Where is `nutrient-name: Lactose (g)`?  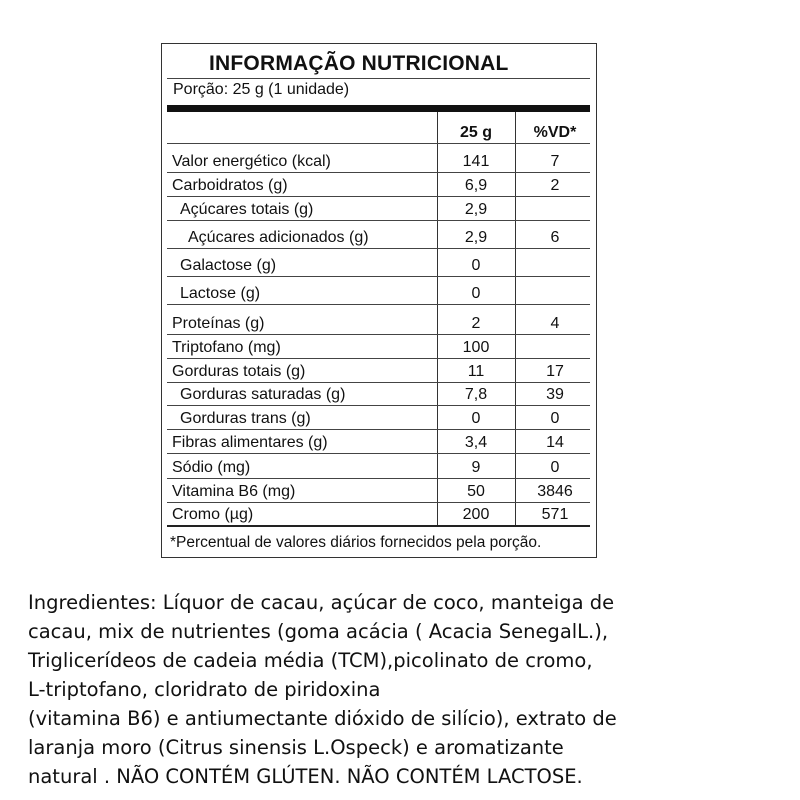 nutrient-name: Lactose (g) is located at coordinates (220, 293).